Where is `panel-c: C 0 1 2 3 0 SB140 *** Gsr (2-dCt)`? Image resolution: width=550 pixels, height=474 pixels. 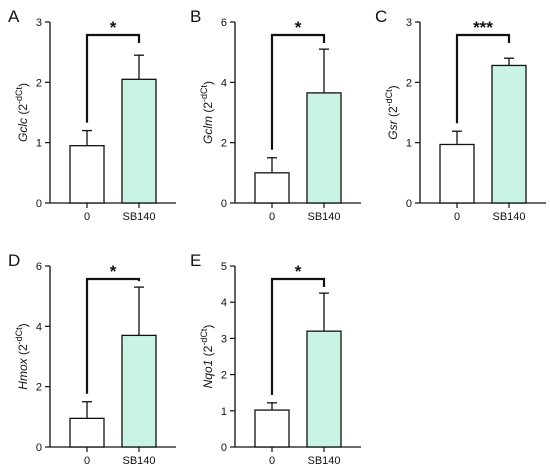 panel-c: C 0 1 2 3 0 SB140 *** Gsr (2-dCt) is located at coordinates (460, 115).